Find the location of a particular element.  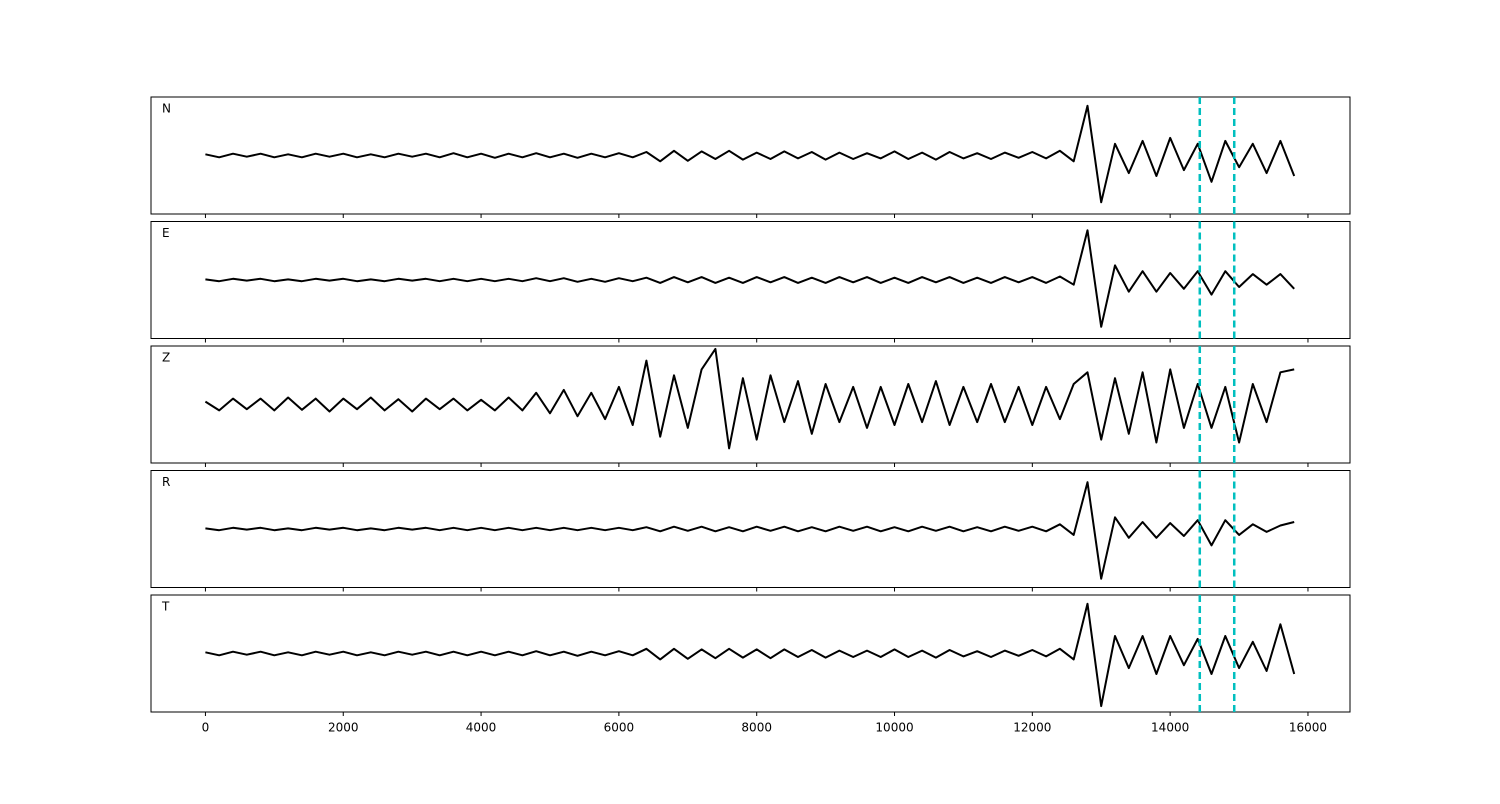

panel-label: T is located at coordinates (165, 607).